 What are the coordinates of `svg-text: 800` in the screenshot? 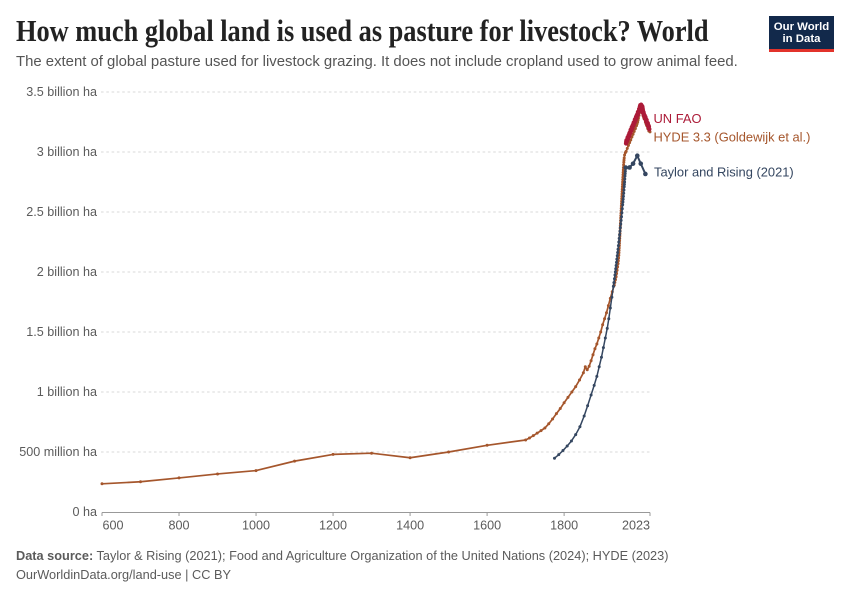 It's located at (179, 526).